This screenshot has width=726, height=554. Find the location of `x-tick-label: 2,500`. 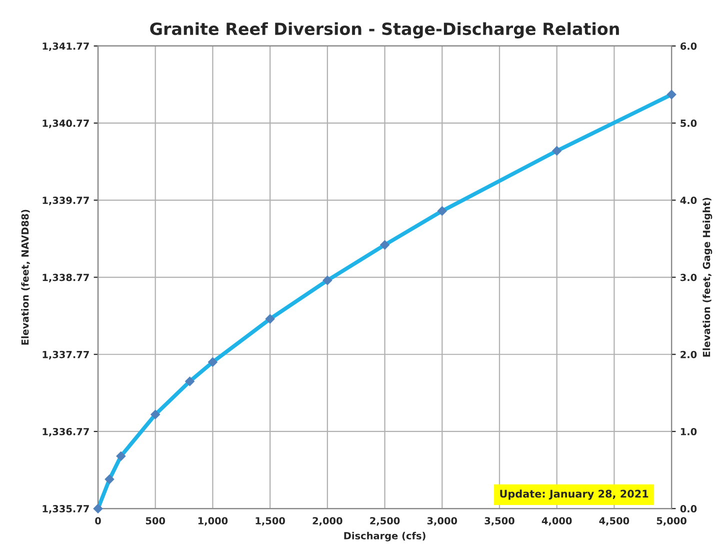

x-tick-label: 2,500 is located at coordinates (385, 521).